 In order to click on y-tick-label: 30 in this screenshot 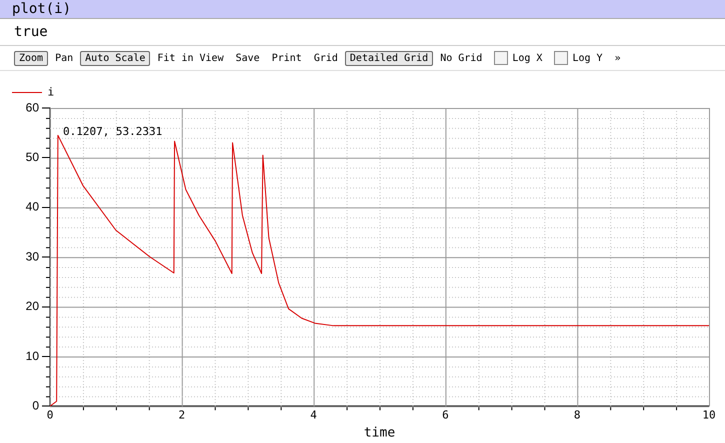, I will do `click(33, 256)`.